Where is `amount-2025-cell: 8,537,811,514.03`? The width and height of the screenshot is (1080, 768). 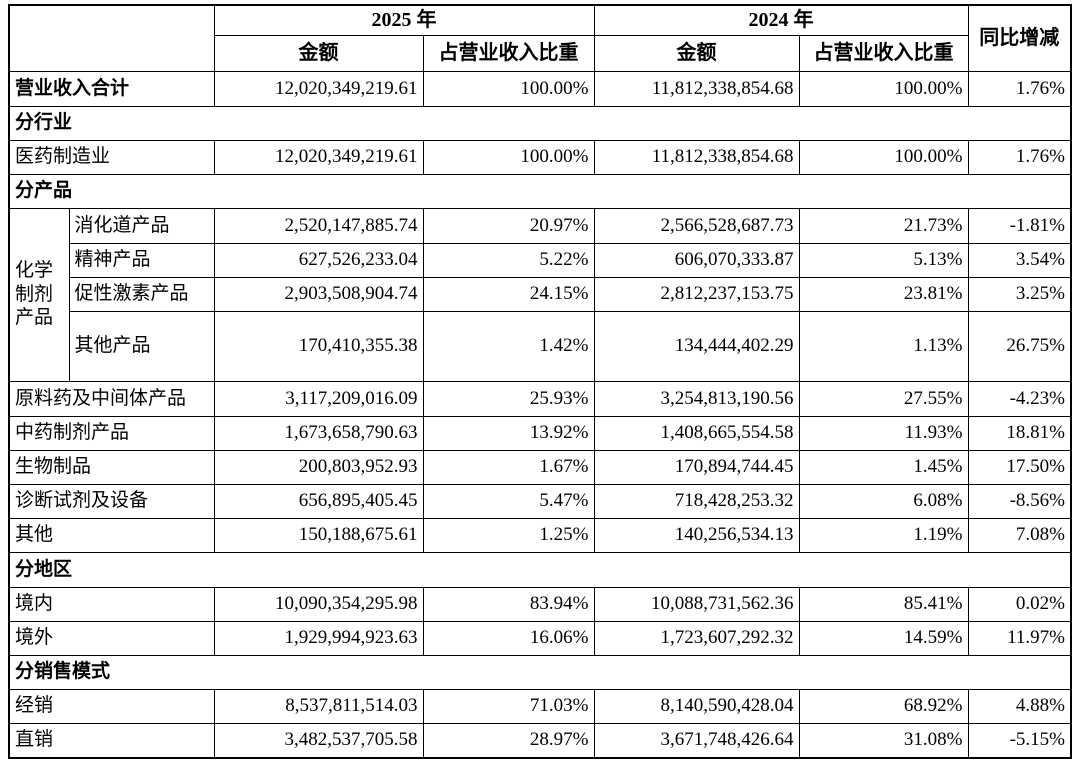 amount-2025-cell: 8,537,811,514.03 is located at coordinates (318, 706).